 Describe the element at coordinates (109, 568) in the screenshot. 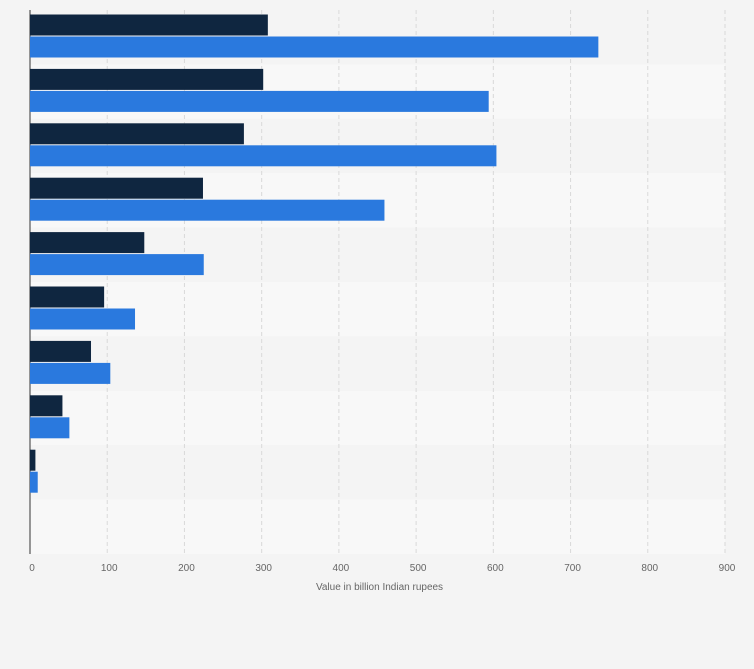

I see `x-tick-label: 100` at that location.